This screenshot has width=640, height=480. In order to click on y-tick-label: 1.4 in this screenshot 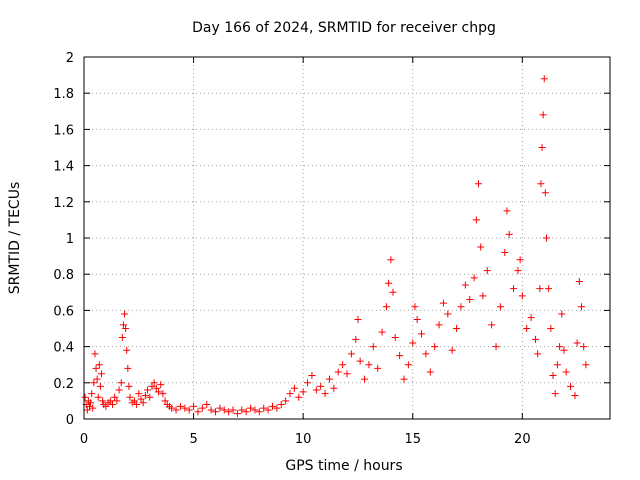, I will do `click(63, 167)`.